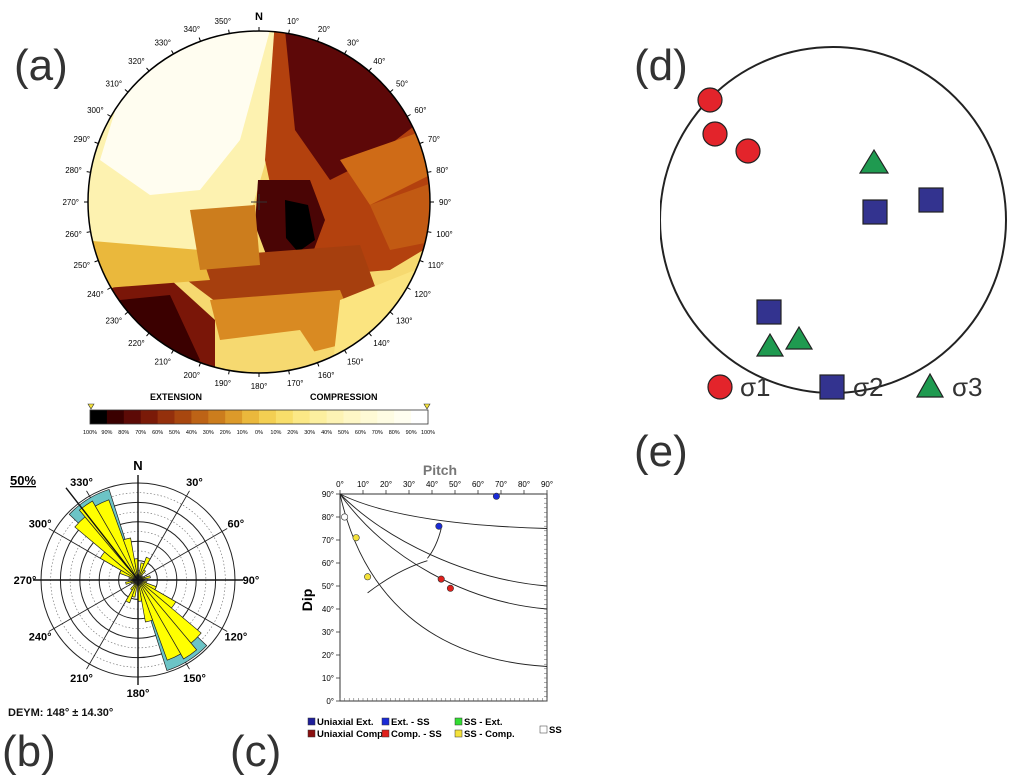 The image size is (1023, 784). Describe the element at coordinates (328, 609) in the screenshot. I see `dip-tick-label: 40°` at that location.